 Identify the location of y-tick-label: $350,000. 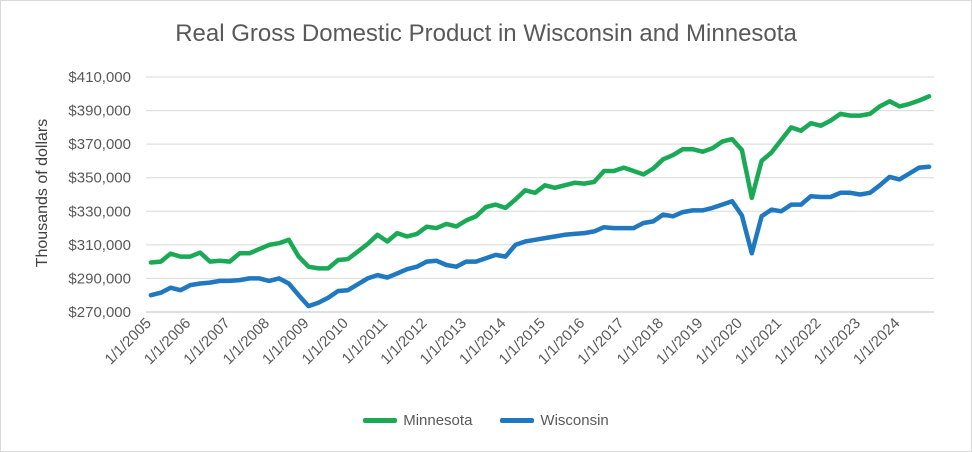
(99, 178).